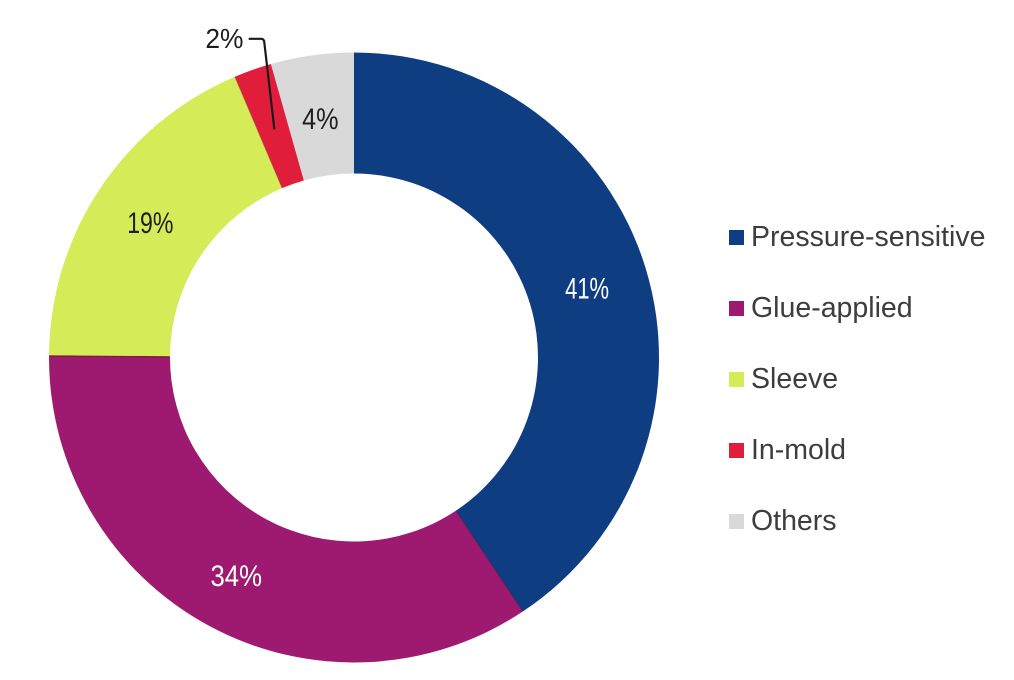 This screenshot has height=680, width=1014. What do you see at coordinates (587, 289) in the screenshot?
I see `svg-text: 41%` at bounding box center [587, 289].